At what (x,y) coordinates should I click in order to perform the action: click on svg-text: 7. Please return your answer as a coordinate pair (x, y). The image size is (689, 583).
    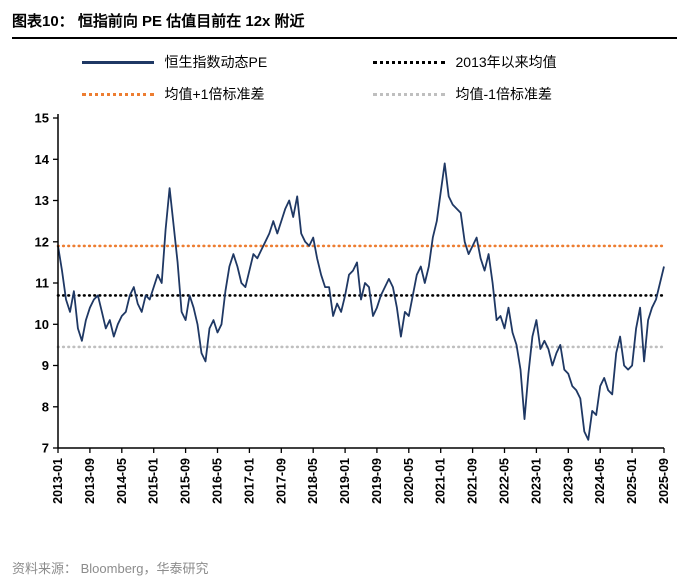
    Looking at the image, I should click on (45, 448).